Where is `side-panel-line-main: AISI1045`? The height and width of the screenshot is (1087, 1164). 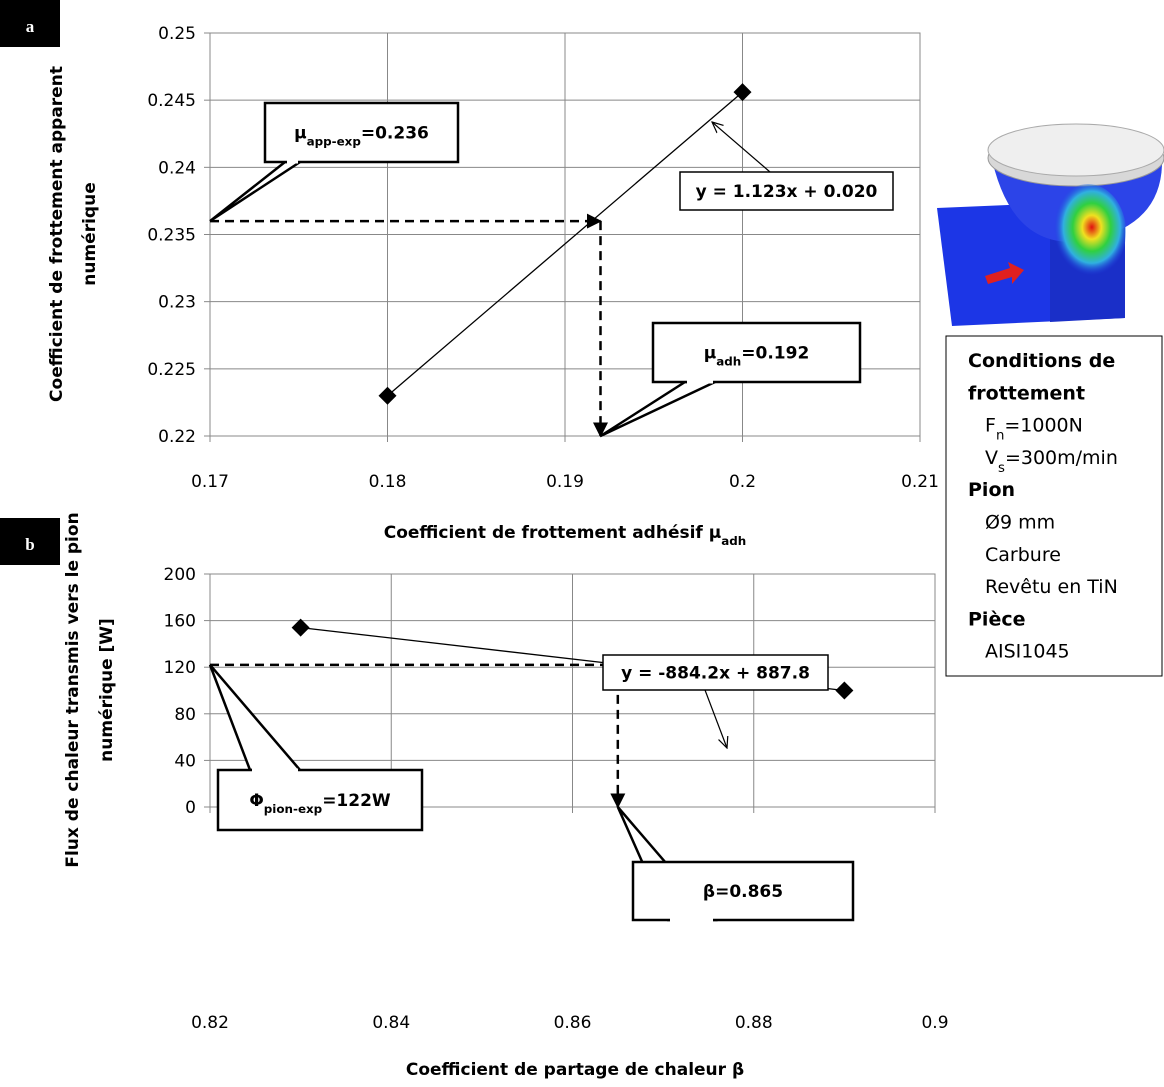
side-panel-line-main: AISI1045 is located at coordinates (1027, 652).